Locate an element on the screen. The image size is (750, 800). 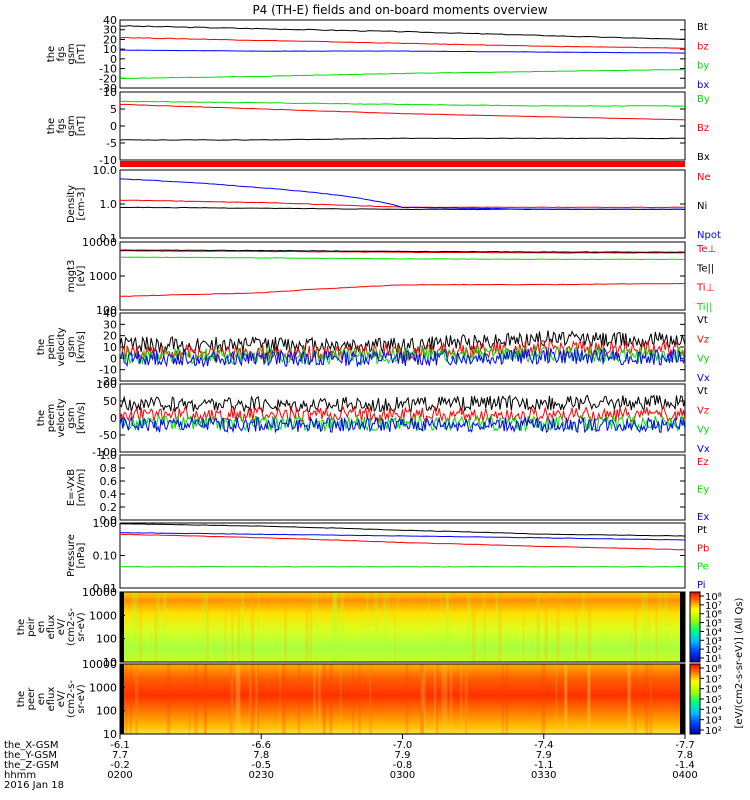
y-tick-label: -50 is located at coordinates (108, 435).